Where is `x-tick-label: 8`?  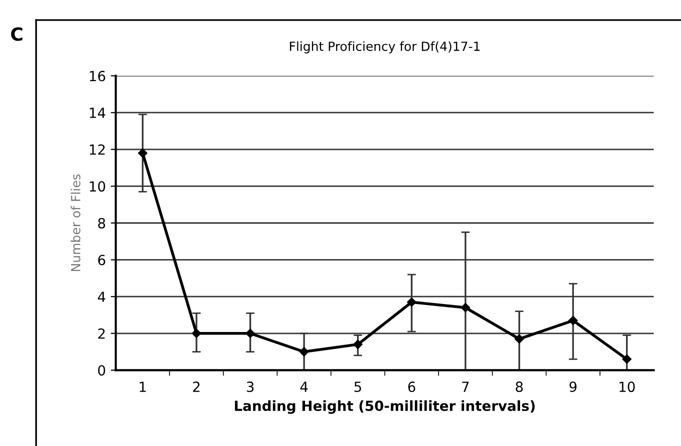
x-tick-label: 8 is located at coordinates (519, 387).